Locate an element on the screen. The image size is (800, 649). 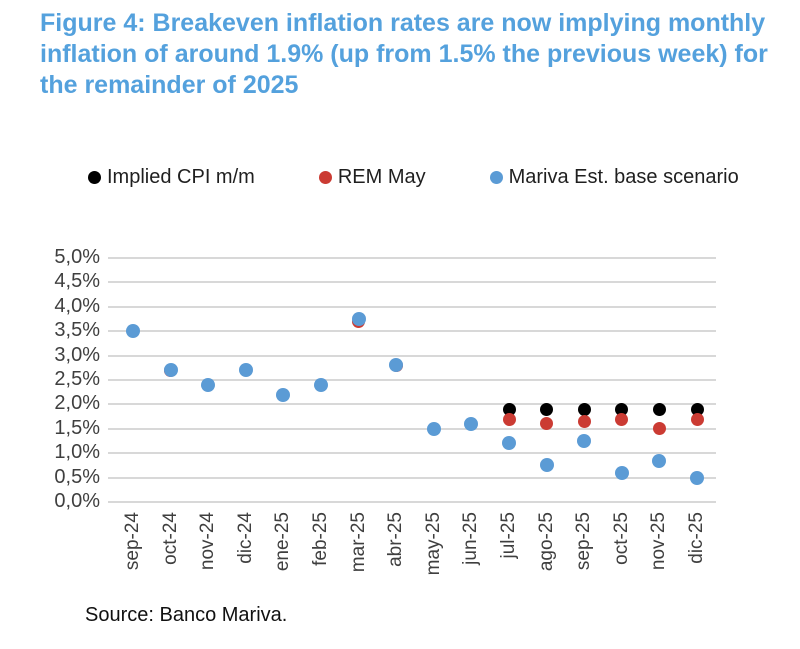
legend-item-mariva: Mariva Est. base scenario is located at coordinates (614, 177).